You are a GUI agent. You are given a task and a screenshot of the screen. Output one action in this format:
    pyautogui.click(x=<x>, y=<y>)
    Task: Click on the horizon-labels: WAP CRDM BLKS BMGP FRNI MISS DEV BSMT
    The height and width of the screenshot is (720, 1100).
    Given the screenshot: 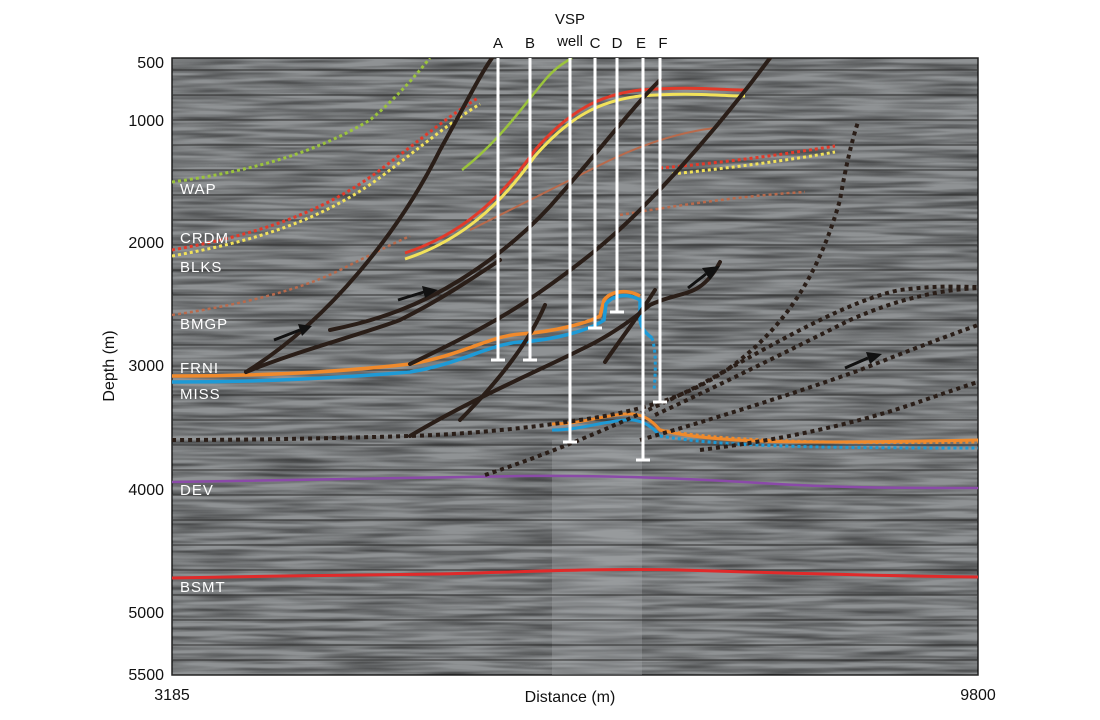 What is the action you would take?
    pyautogui.click(x=204, y=388)
    